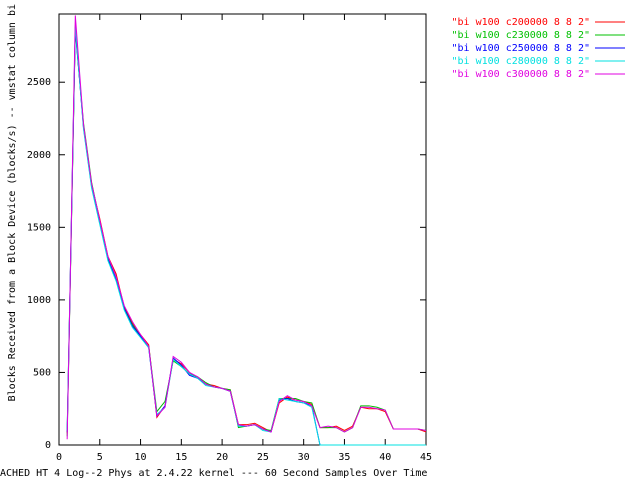 The image size is (640, 480). Describe the element at coordinates (304, 457) in the screenshot. I see `x-tick-label: 30` at that location.